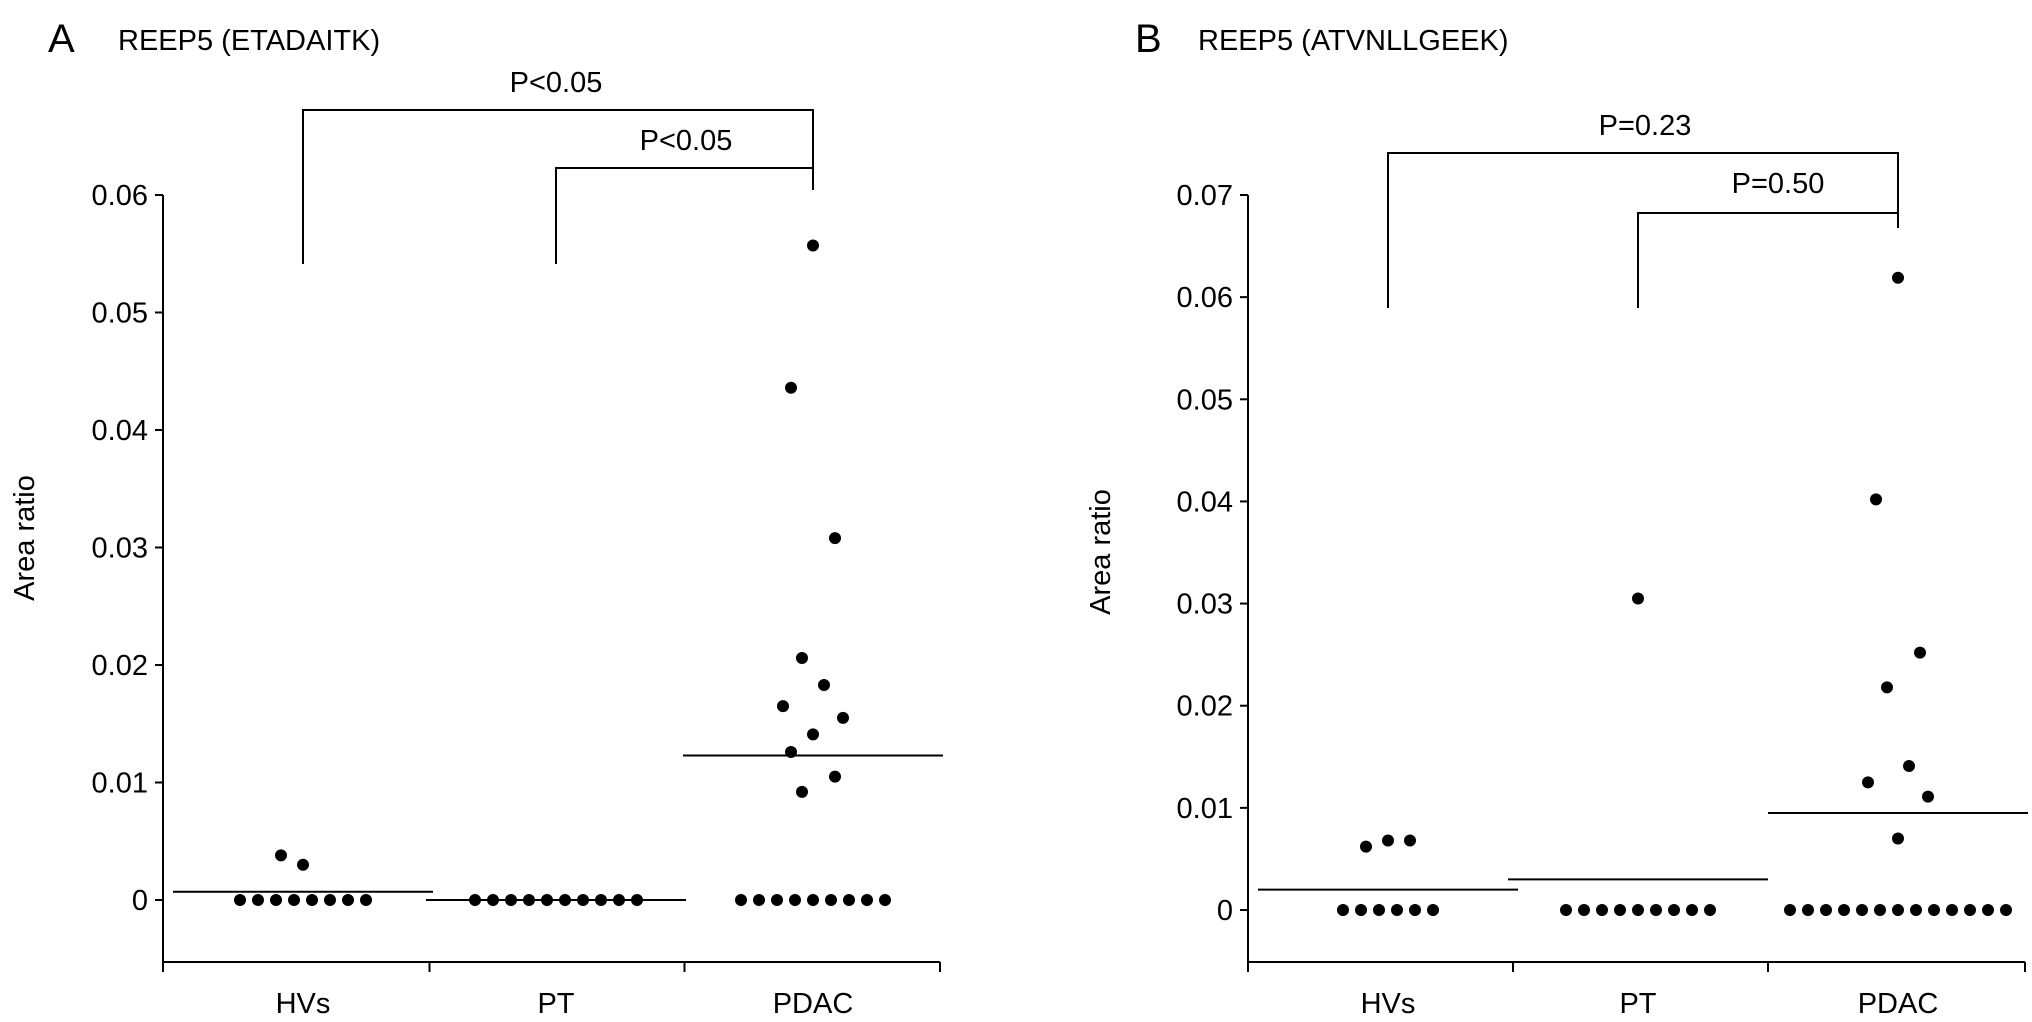  Describe the element at coordinates (1353, 41) in the screenshot. I see `panel-b-title: REEP5 (ATVNLLGEEK)` at that location.